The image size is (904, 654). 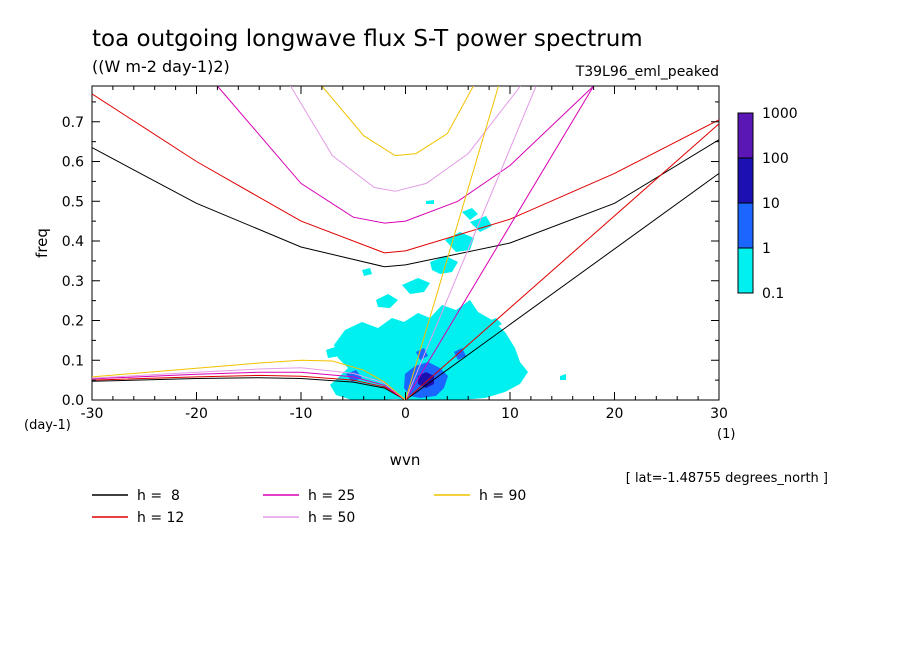 I want to click on curve-h90-inertia-gravity, so click(x=397, y=121).